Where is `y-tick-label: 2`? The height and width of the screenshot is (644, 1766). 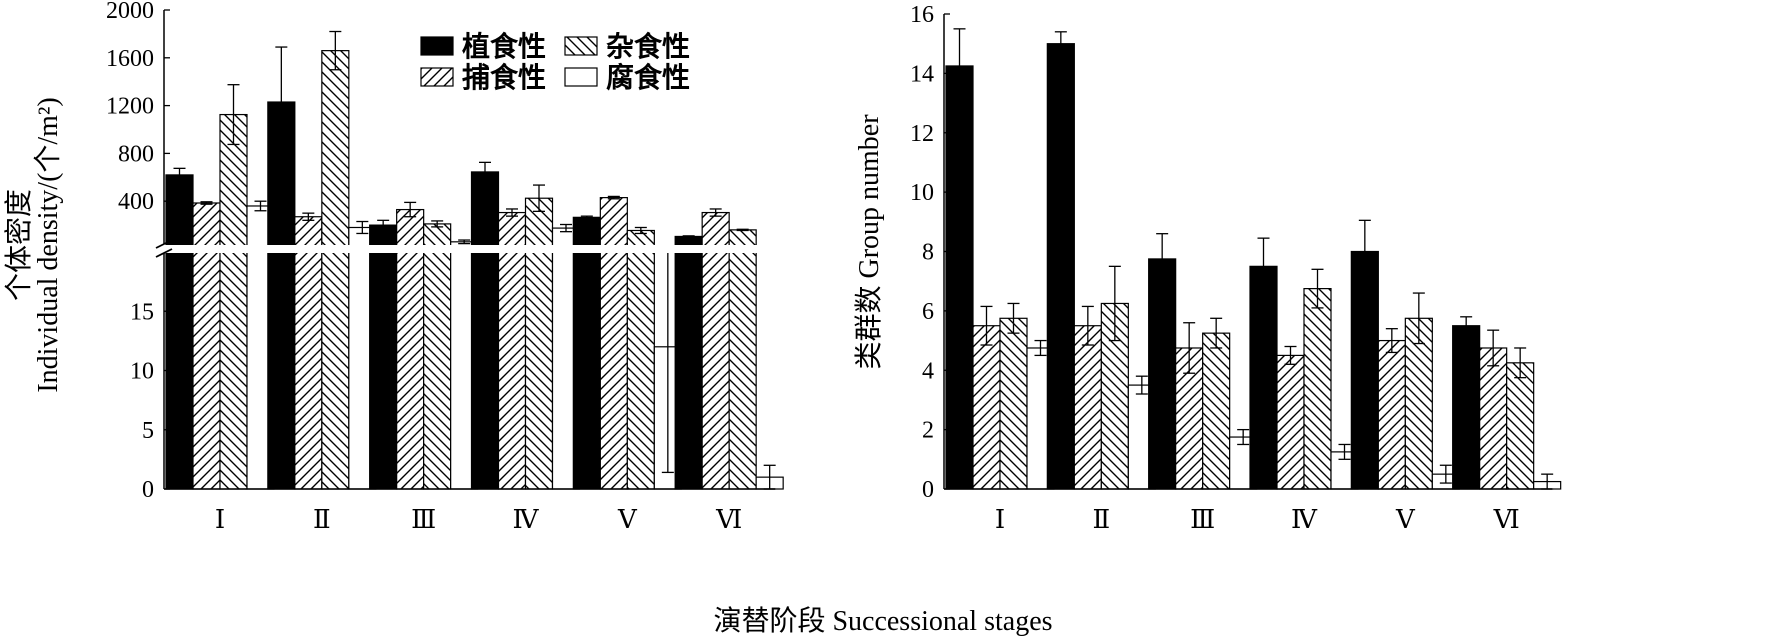 y-tick-label: 2 is located at coordinates (928, 431).